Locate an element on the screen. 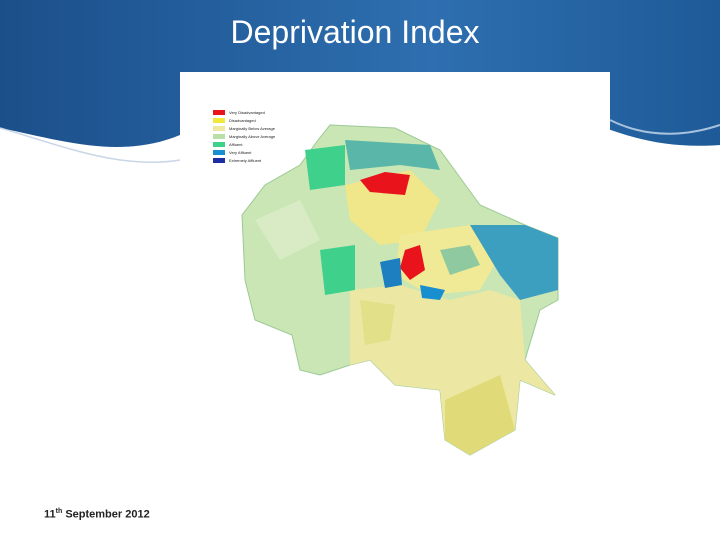 The image size is (720, 540). legend-item: Very Disadvantaged is located at coordinates (244, 112).